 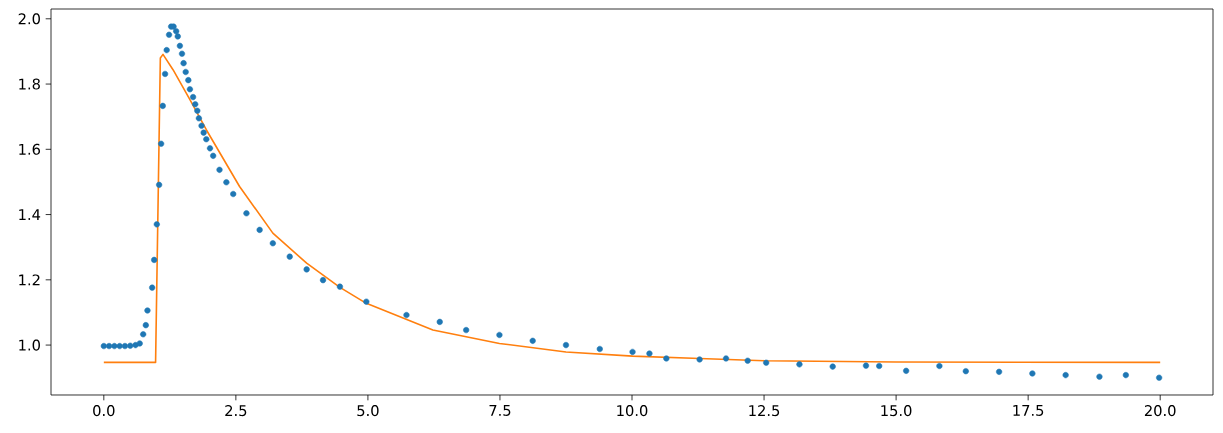 What do you see at coordinates (104, 411) in the screenshot?
I see `x-tick-label: 0.0` at bounding box center [104, 411].